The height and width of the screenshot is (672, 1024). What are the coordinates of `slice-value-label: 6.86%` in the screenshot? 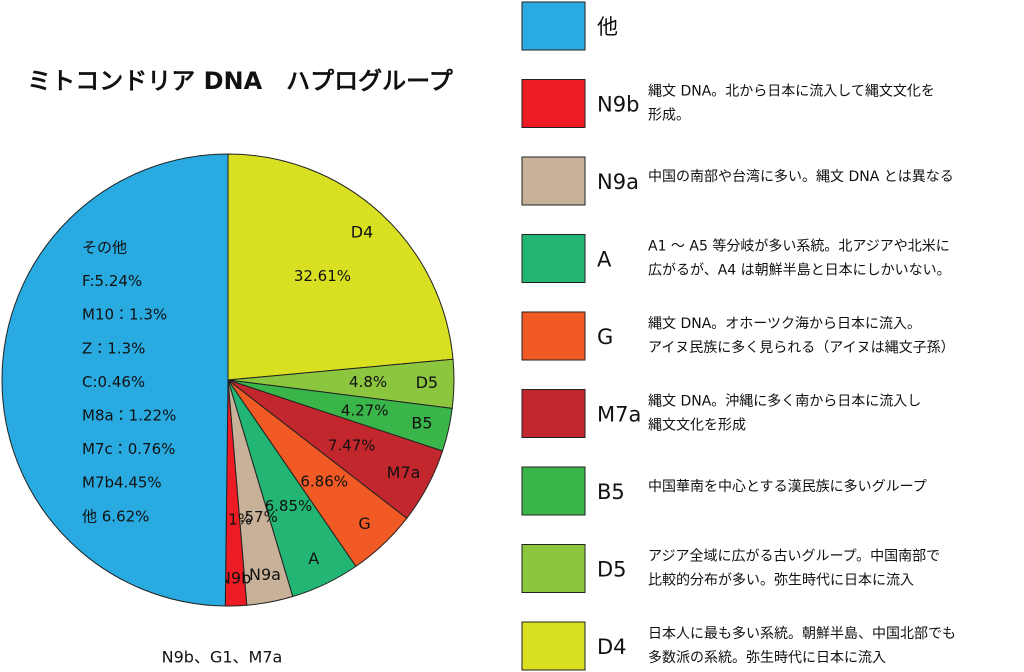 It's located at (324, 481).